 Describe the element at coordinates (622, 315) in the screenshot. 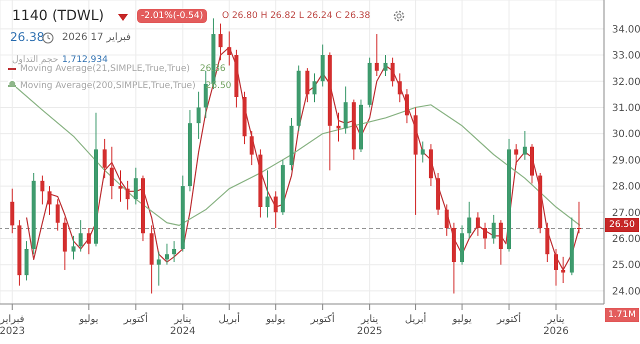

I see `text: 1.71M` at that location.